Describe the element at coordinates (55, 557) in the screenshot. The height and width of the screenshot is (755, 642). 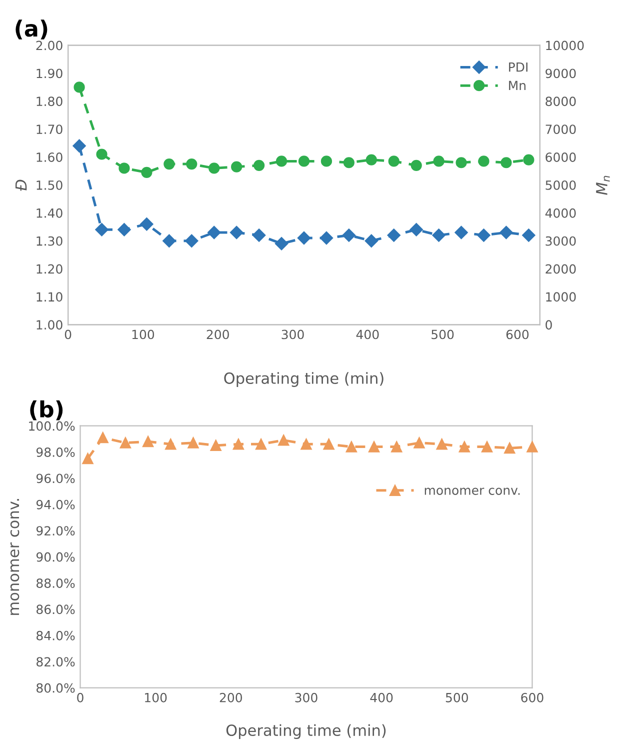
I see `y-tick-label: 90.0%` at that location.